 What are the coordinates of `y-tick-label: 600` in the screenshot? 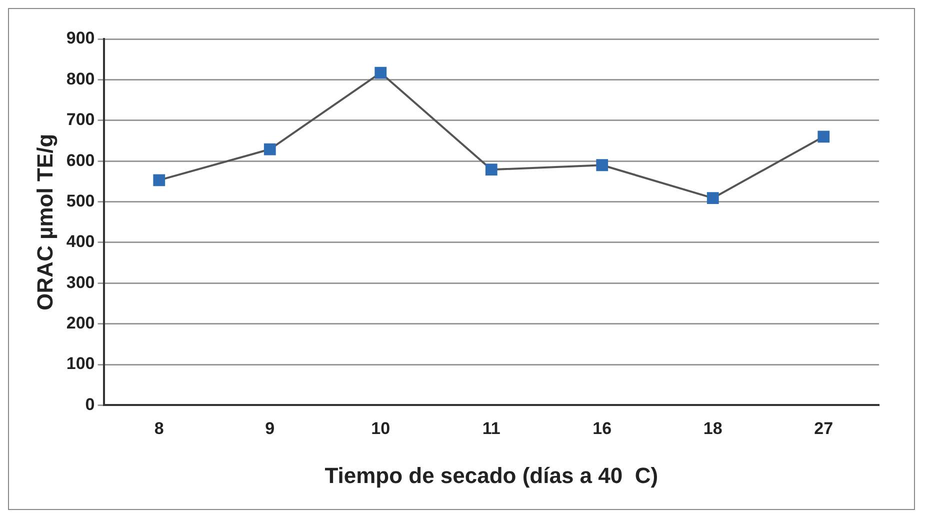 It's located at (80, 160).